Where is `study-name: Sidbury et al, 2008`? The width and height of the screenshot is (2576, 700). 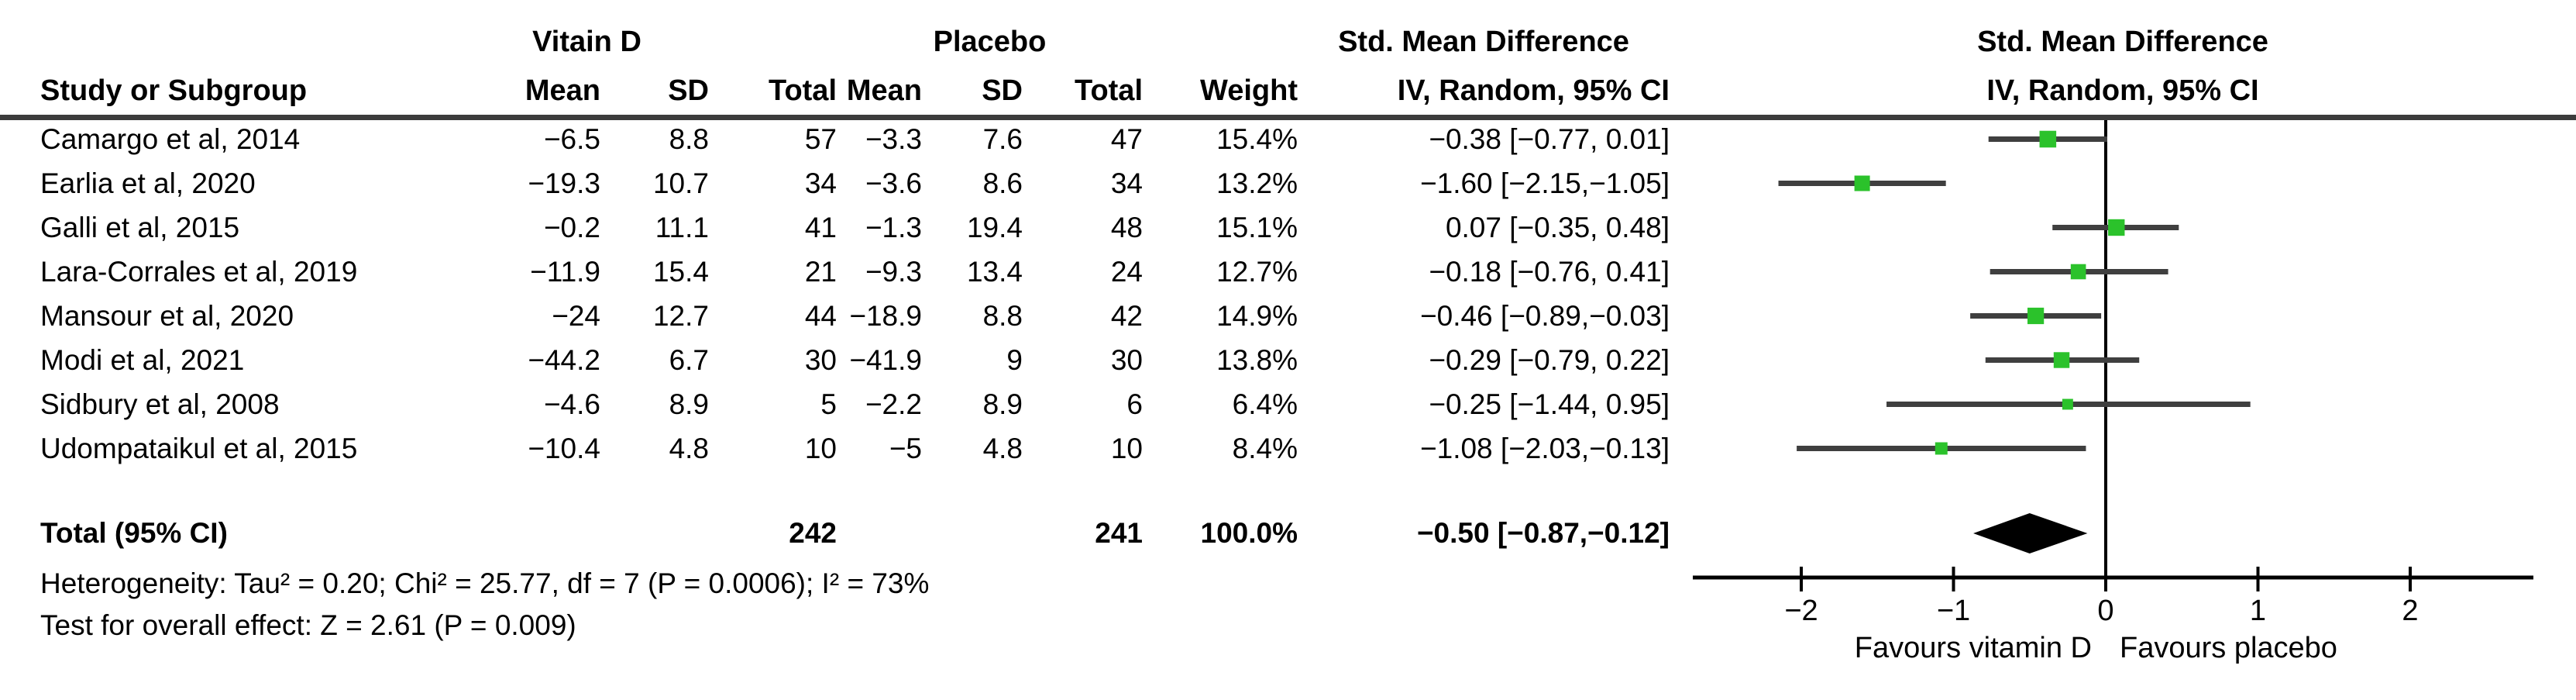 study-name: Sidbury et al, 2008 is located at coordinates (160, 404).